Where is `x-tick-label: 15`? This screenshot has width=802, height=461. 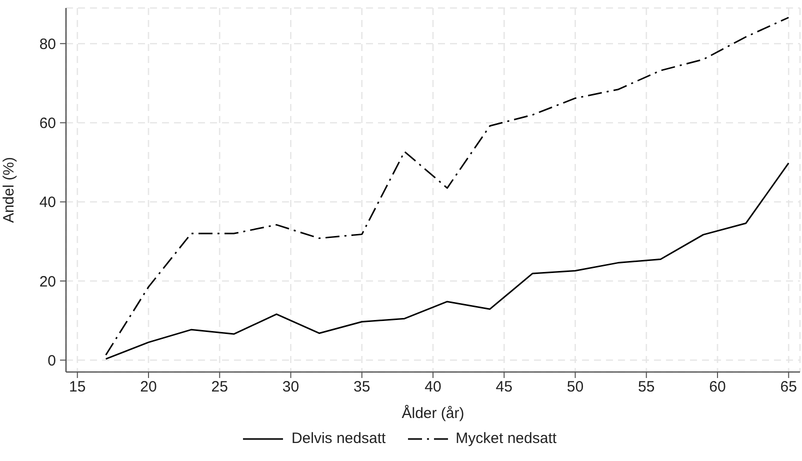 x-tick-label: 15 is located at coordinates (77, 387).